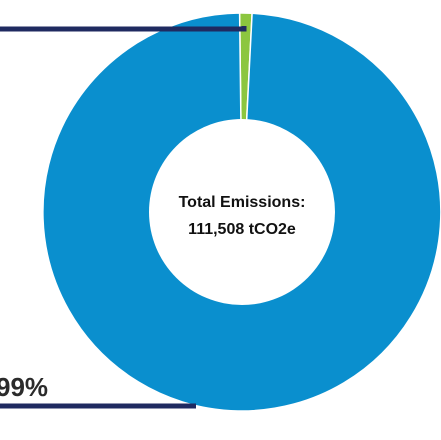 The height and width of the screenshot is (440, 441). Describe the element at coordinates (242, 202) in the screenshot. I see `center-label-title: Total Emissions:` at that location.